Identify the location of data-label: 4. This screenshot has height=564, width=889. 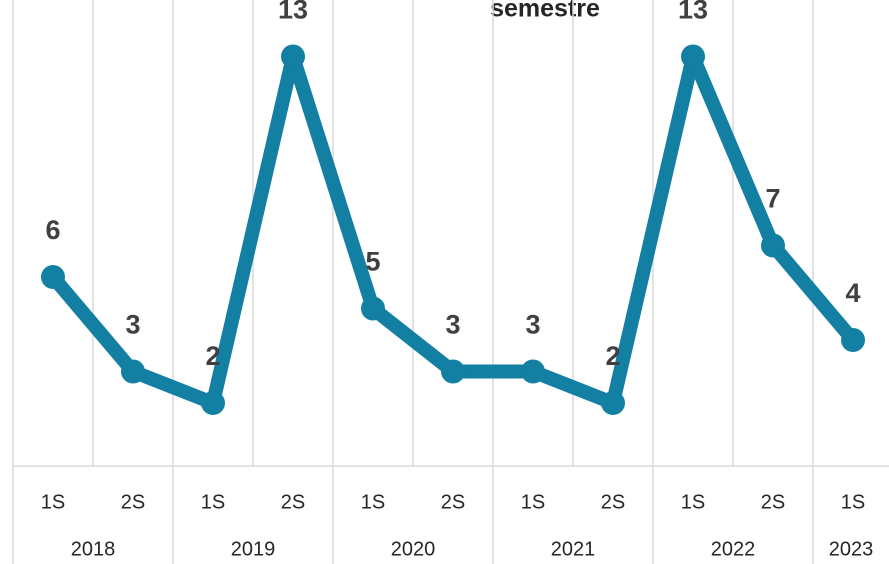
(852, 293).